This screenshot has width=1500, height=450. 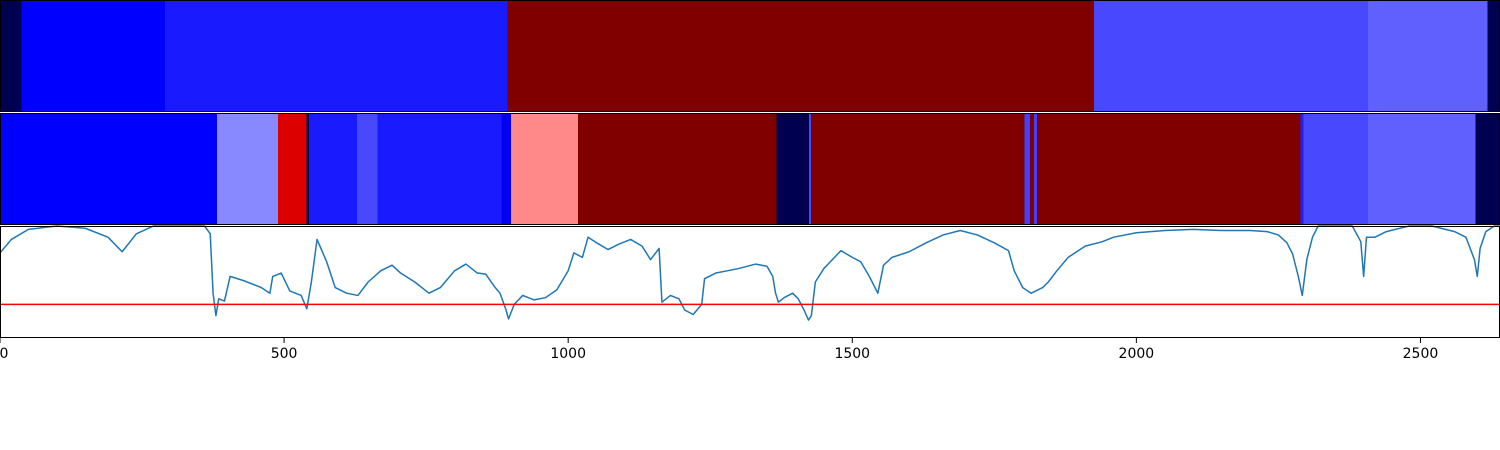 I want to click on x-tick-label: 1500, so click(x=852, y=354).